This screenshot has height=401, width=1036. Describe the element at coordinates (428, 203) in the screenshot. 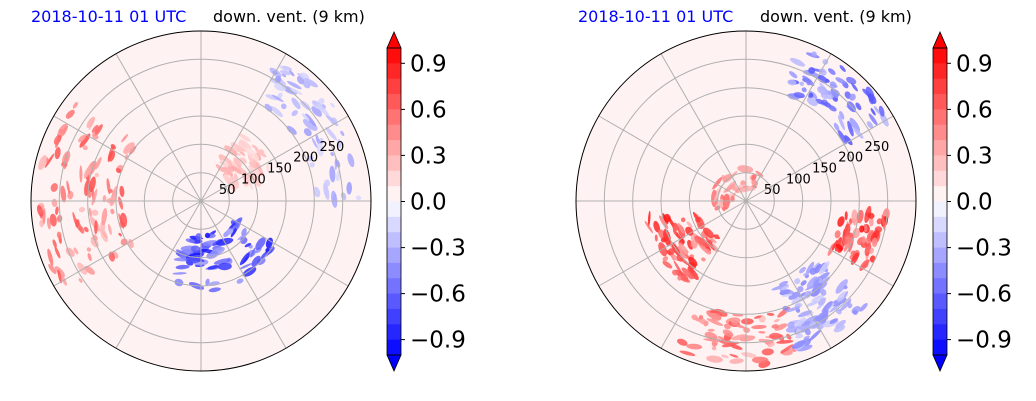

I see `colorbar-tick-label: 0.0` at that location.